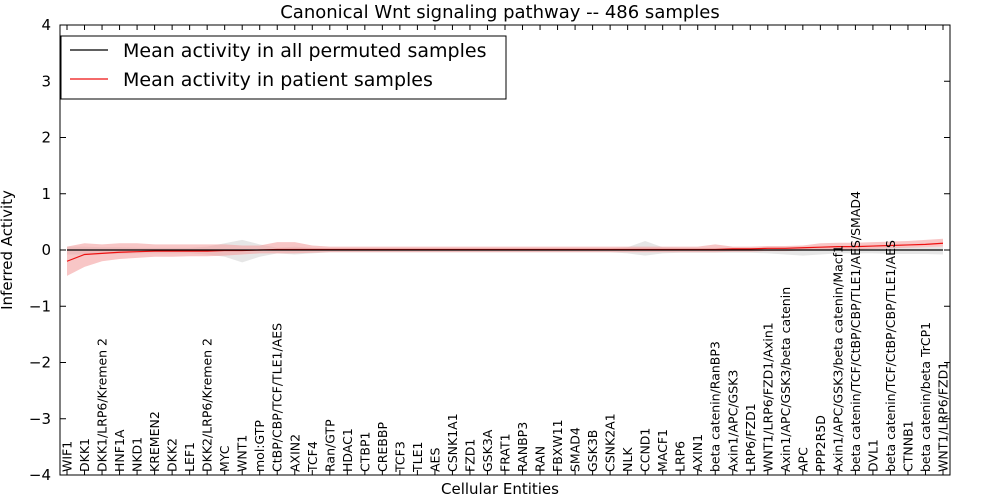  What do you see at coordinates (329, 445) in the screenshot?
I see `x-tick-label: Ran/GTP` at bounding box center [329, 445].